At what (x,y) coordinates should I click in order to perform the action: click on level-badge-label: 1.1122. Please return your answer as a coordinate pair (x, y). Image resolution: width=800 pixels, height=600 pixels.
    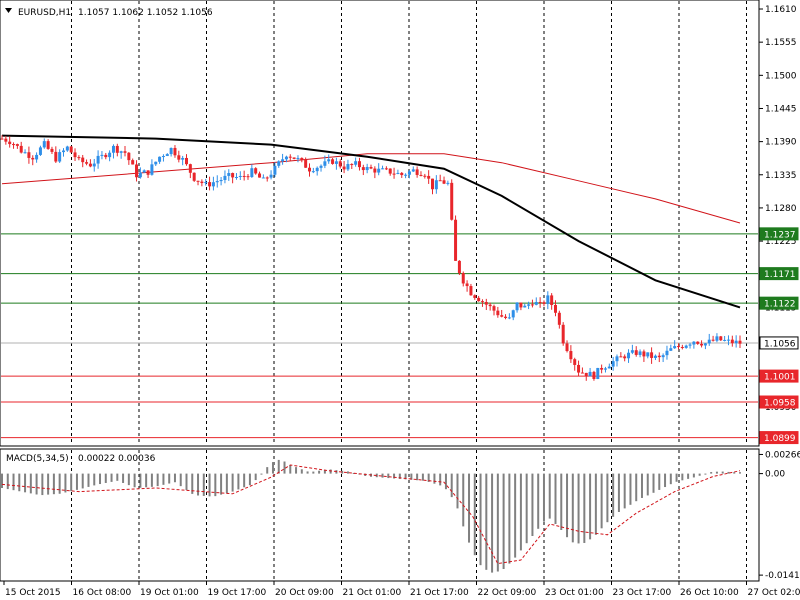
    Looking at the image, I should click on (780, 305).